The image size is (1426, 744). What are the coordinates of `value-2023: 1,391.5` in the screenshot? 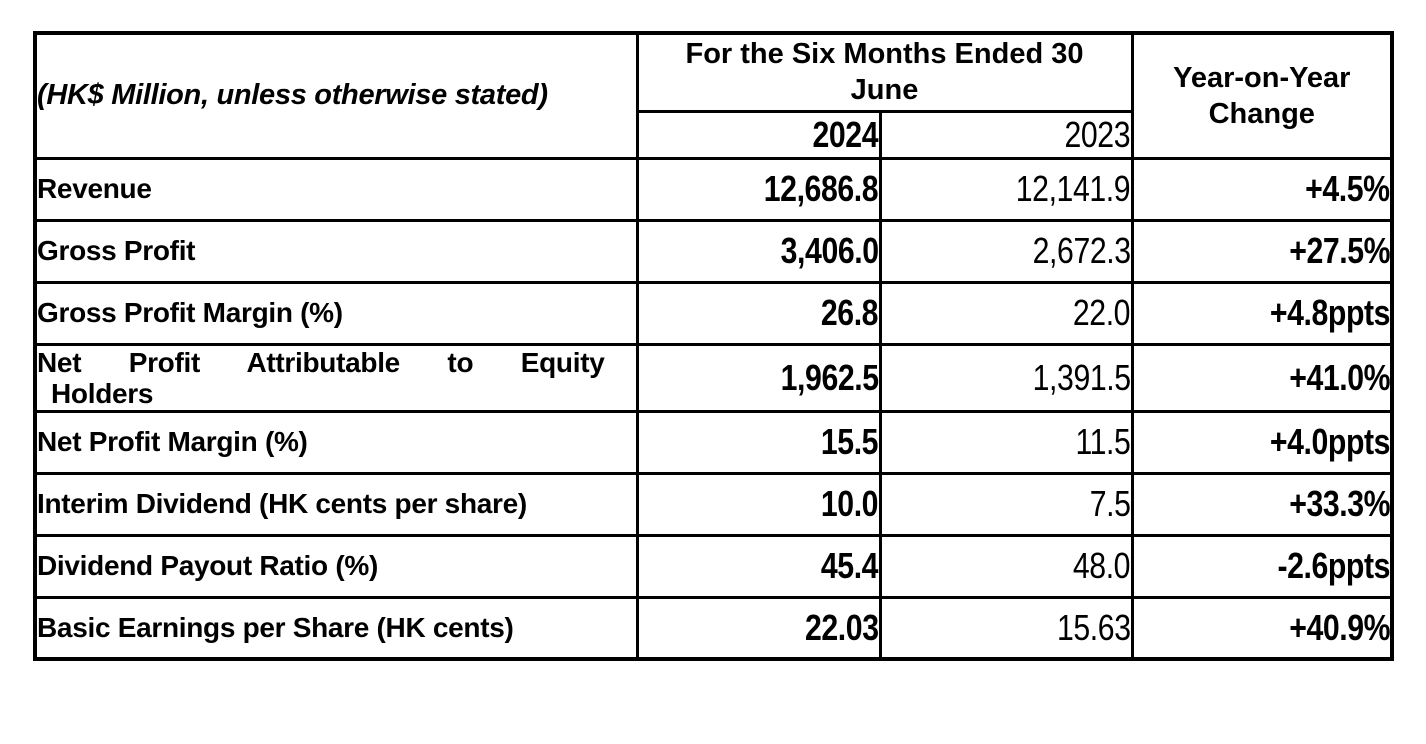 It's located at (1006, 377).